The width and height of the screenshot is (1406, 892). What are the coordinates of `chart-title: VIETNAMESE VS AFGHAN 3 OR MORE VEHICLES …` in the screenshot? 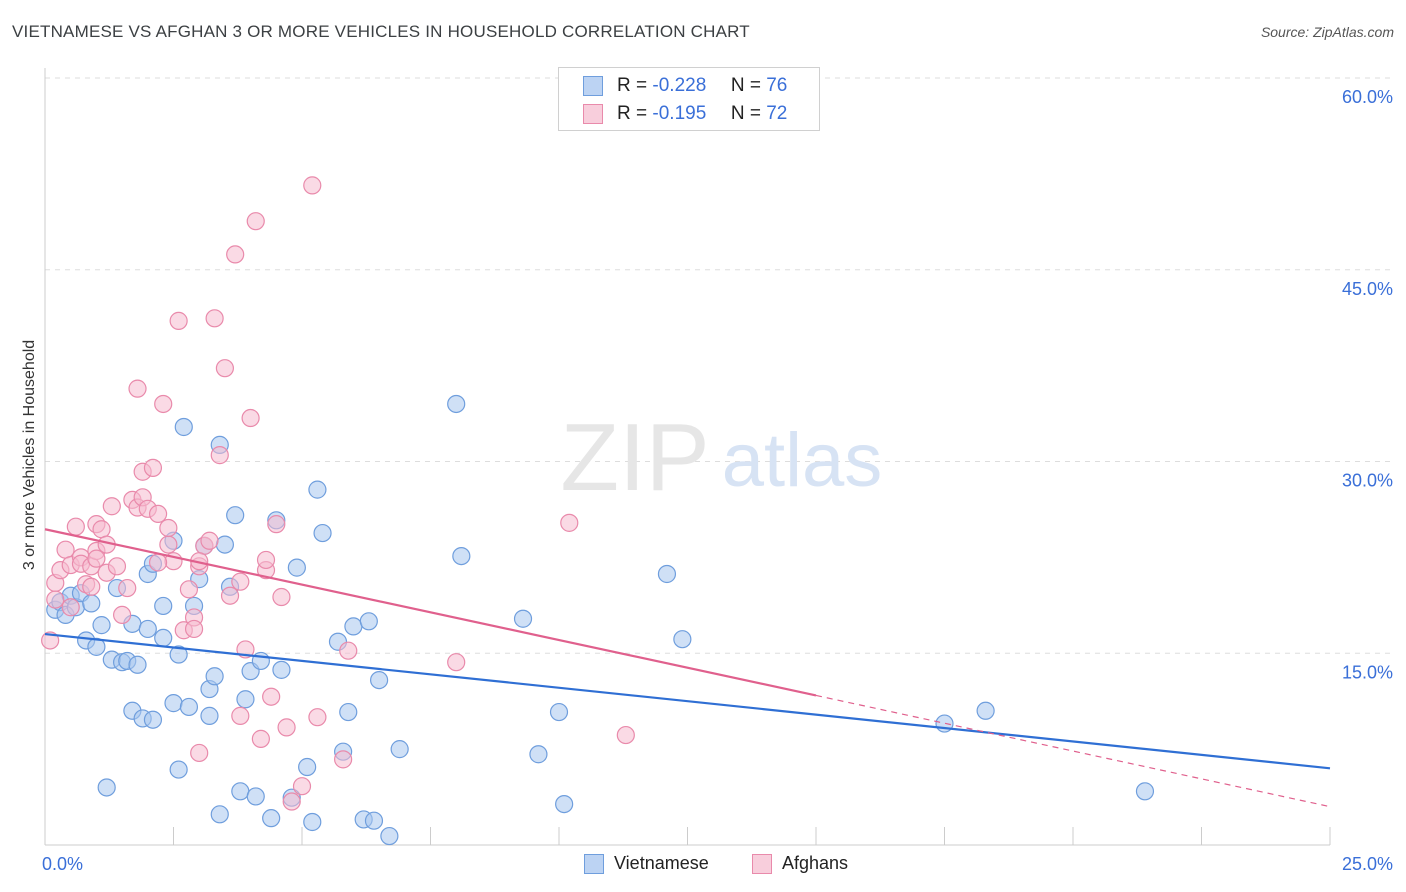 It's located at (381, 31).